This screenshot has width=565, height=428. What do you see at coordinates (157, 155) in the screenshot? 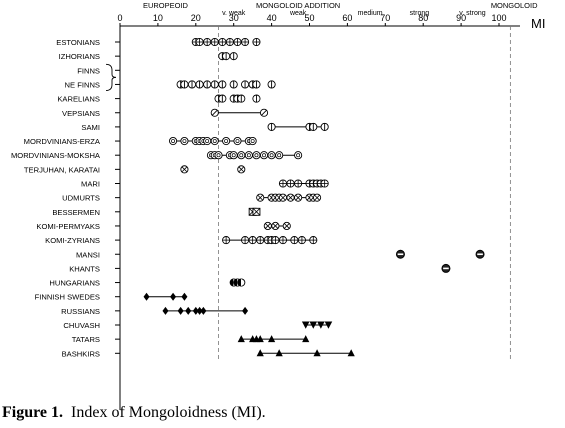
I see `row-mordvinians-moksha: MORDVINIANS-MOKSHA` at bounding box center [157, 155].